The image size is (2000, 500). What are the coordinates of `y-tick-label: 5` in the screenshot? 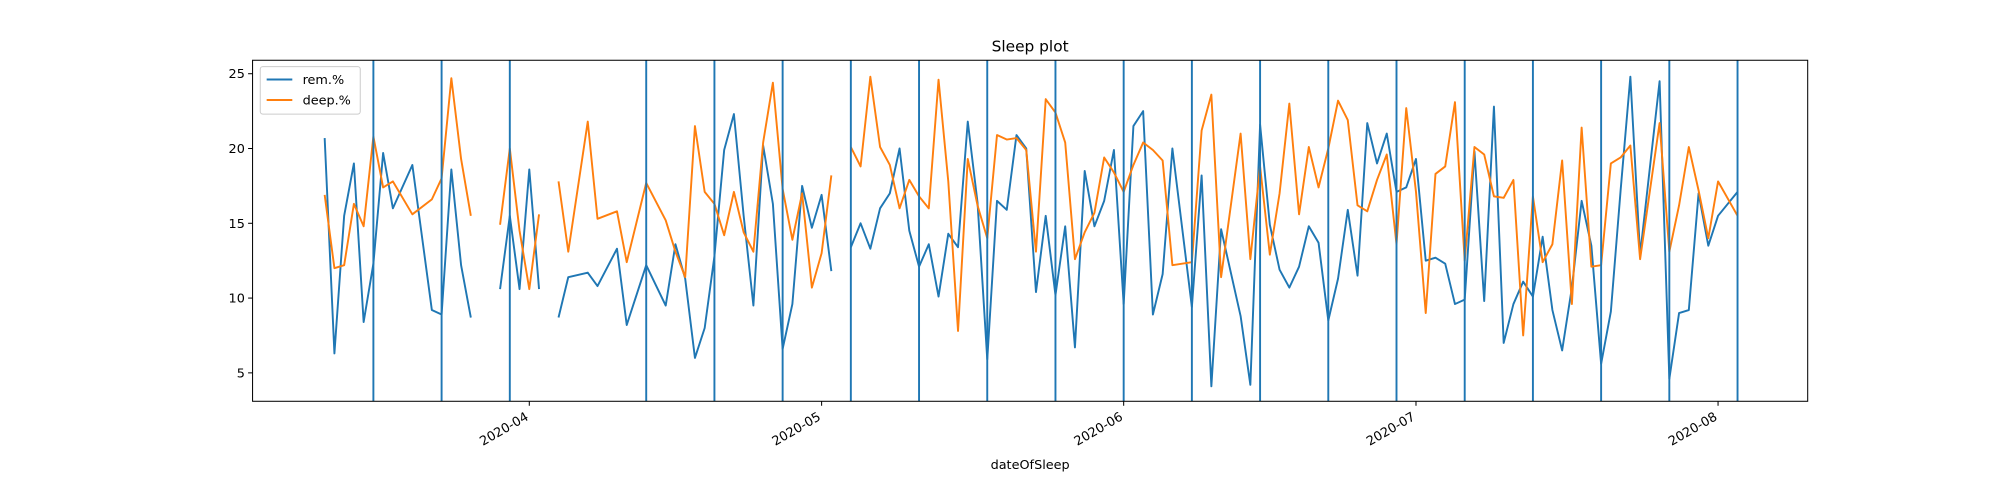 It's located at (241, 373).